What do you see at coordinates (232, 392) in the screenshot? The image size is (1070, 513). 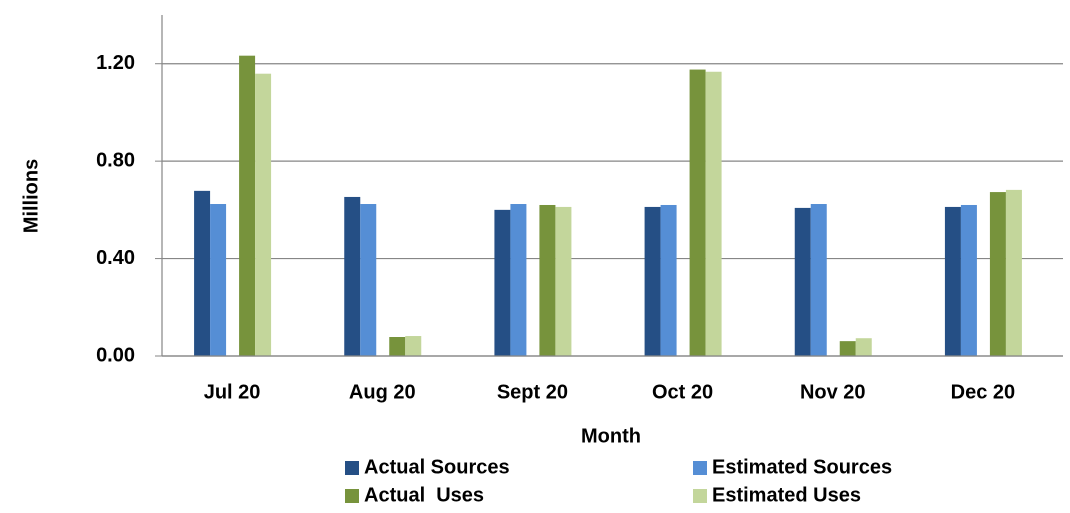 I see `x-tick-label: Jul 20` at bounding box center [232, 392].